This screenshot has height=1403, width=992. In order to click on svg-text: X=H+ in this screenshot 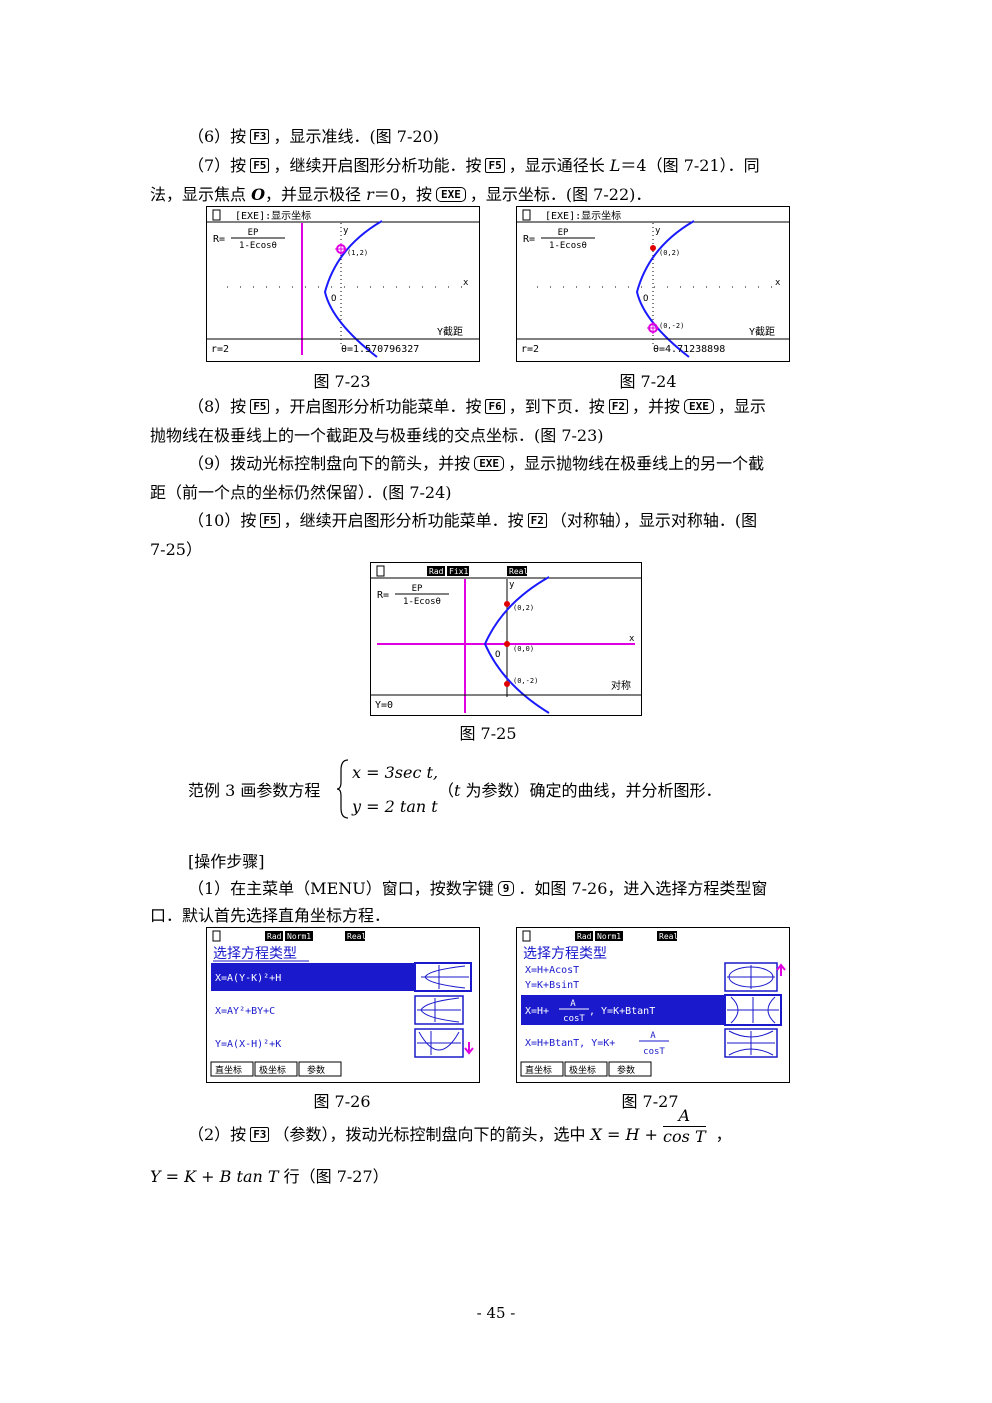, I will do `click(537, 1011)`.